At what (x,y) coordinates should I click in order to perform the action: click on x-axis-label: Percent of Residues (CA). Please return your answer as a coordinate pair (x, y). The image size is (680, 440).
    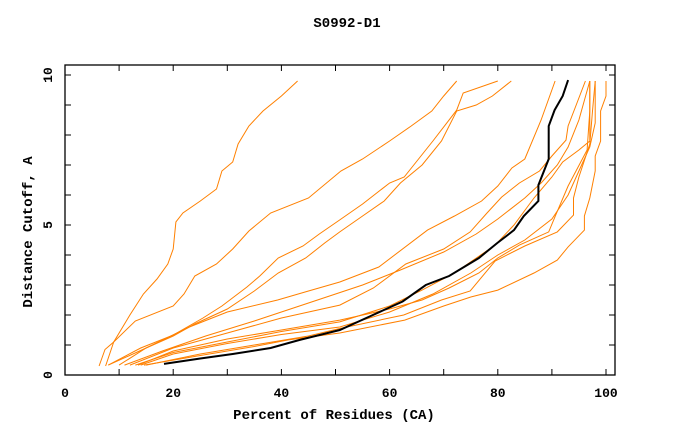
    Looking at the image, I should click on (334, 416).